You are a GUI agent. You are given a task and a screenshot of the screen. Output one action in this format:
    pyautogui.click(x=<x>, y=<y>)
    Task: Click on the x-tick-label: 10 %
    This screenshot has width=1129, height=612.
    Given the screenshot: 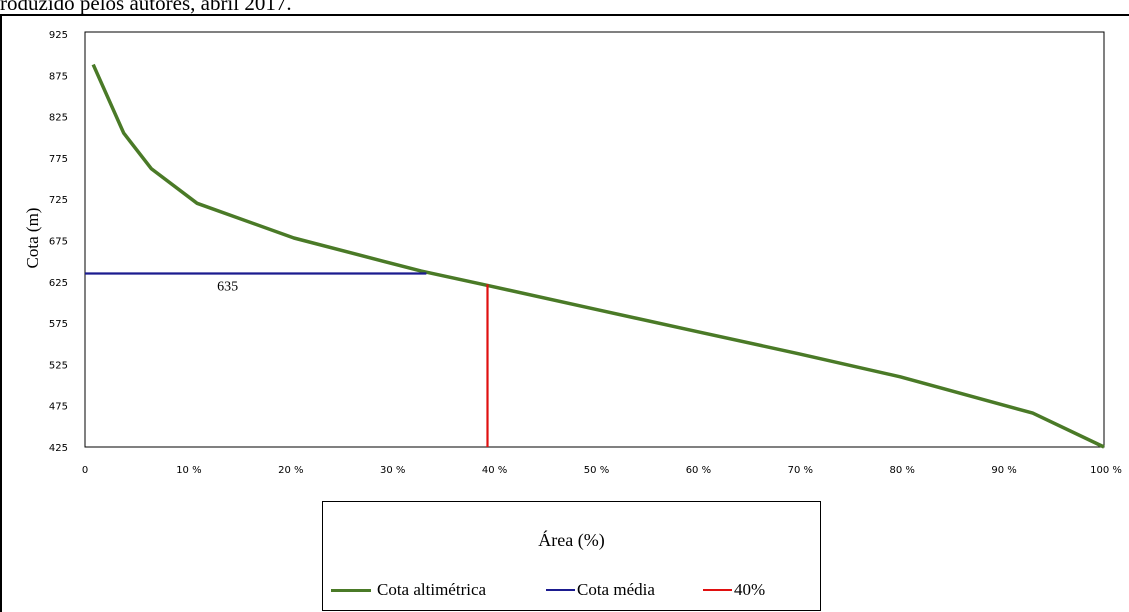 What is the action you would take?
    pyautogui.click(x=188, y=470)
    